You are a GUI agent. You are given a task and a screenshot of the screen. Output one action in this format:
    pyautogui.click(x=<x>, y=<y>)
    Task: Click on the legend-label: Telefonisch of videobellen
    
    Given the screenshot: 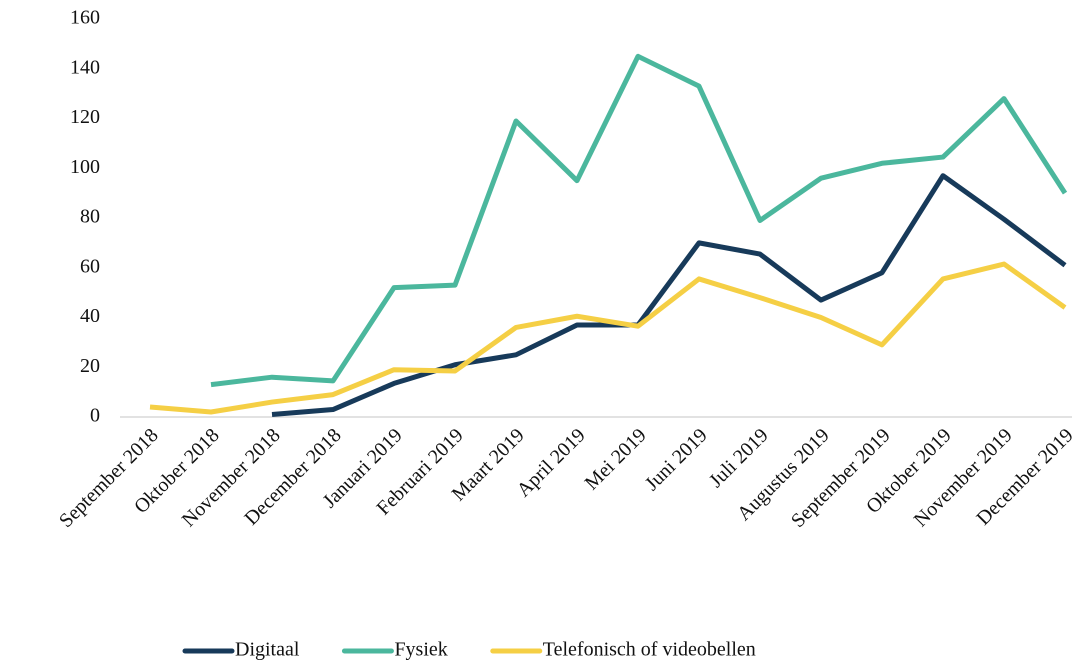 What is the action you would take?
    pyautogui.click(x=649, y=650)
    